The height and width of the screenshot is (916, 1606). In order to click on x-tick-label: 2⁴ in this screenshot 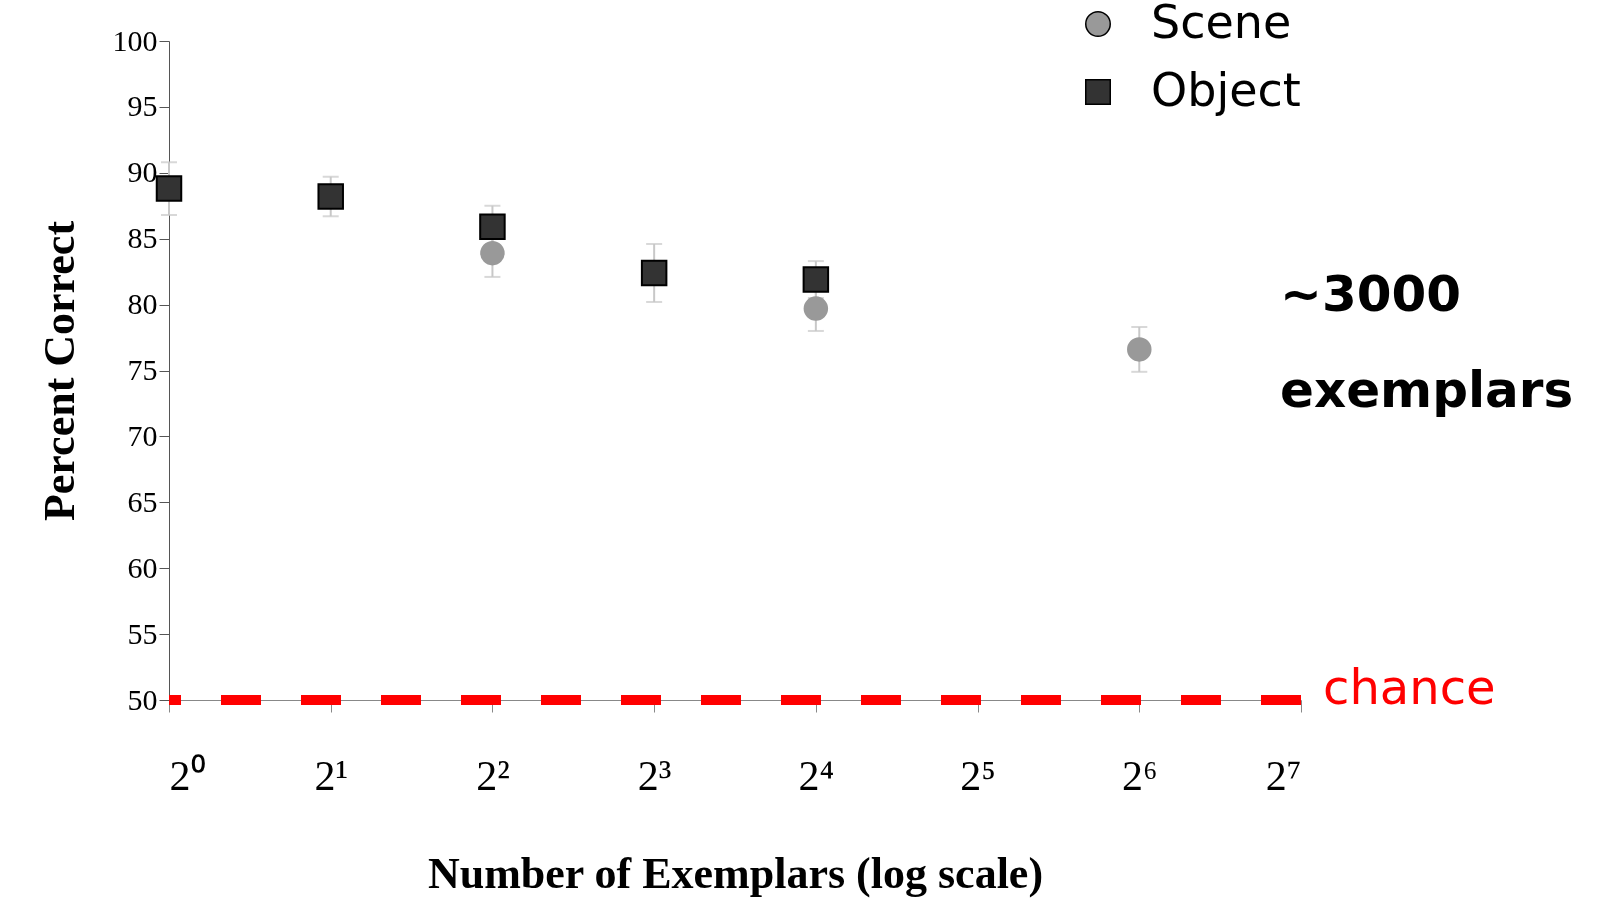, I will do `click(816, 775)`.